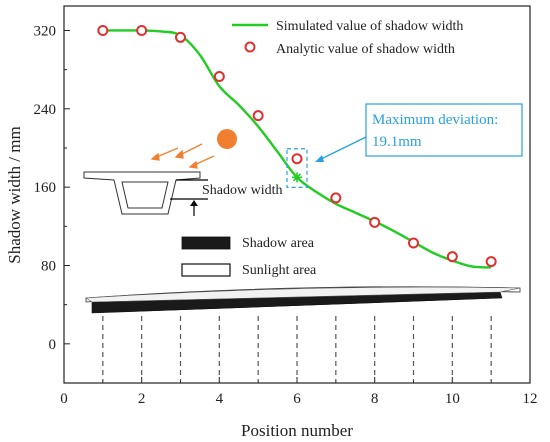 Image resolution: width=550 pixels, height=442 pixels. What do you see at coordinates (319, 158) in the screenshot?
I see `deviation-pointer-arrowhead` at bounding box center [319, 158].